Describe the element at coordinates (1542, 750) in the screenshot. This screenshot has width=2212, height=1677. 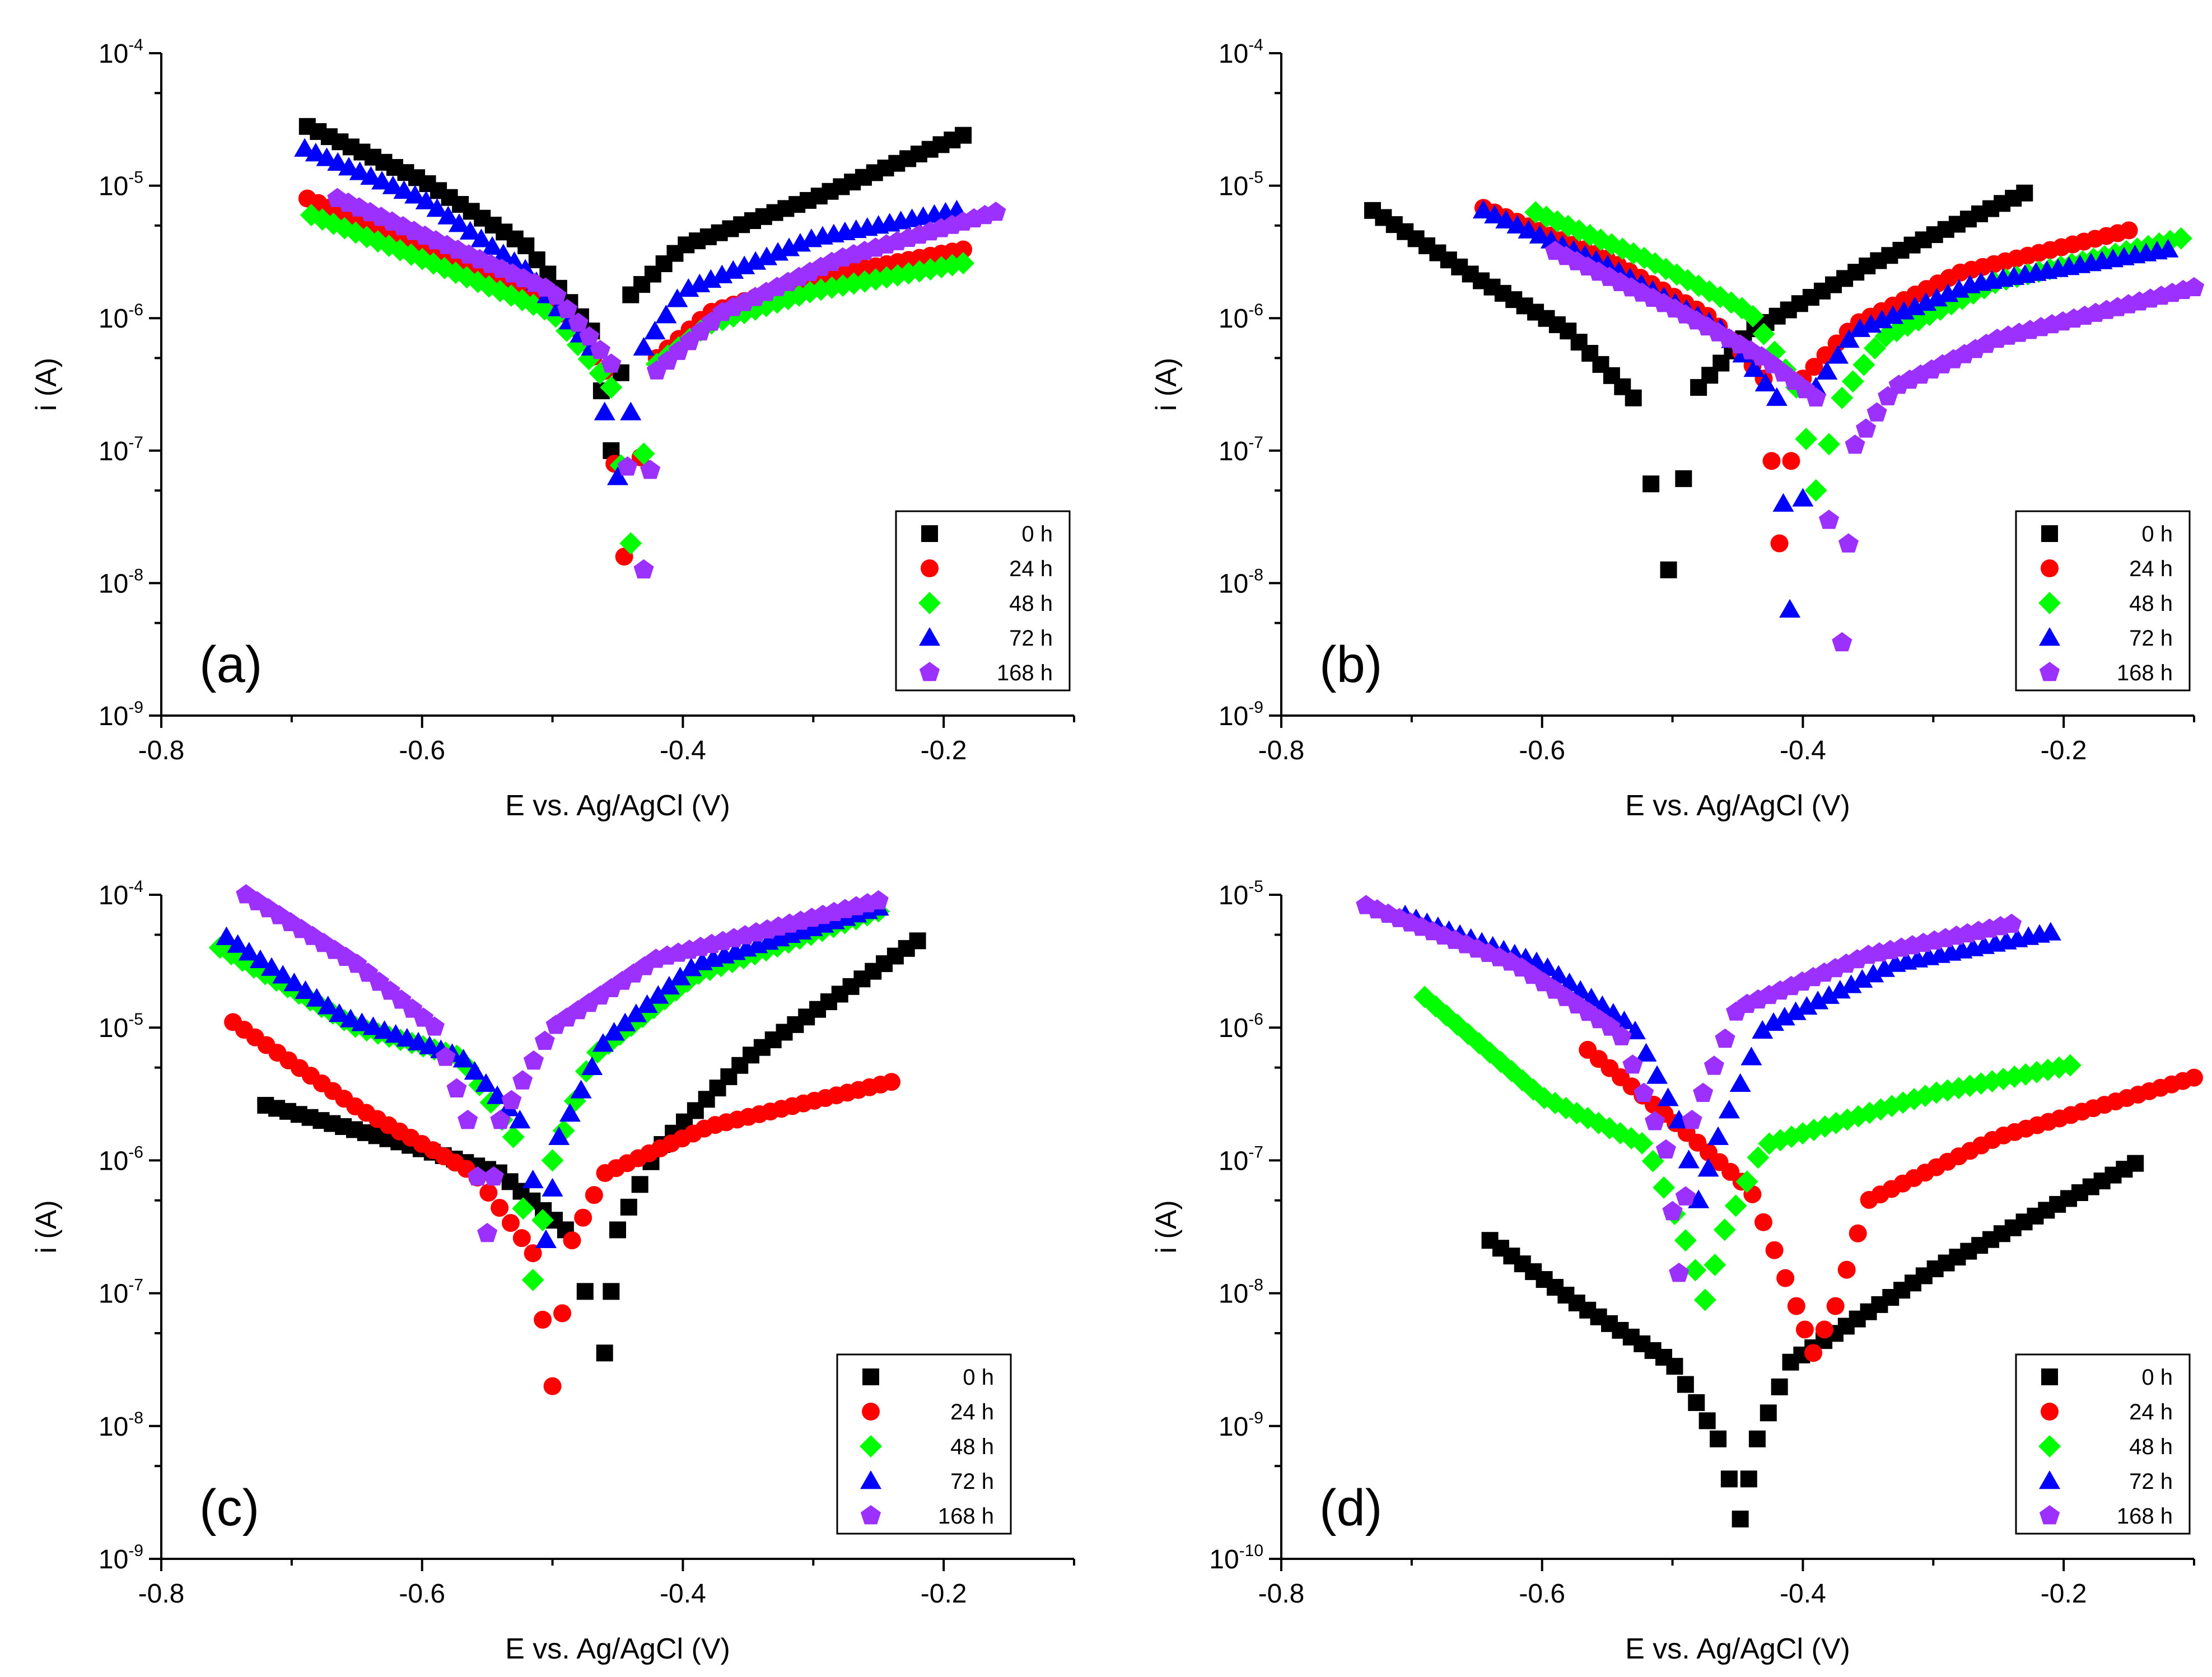
I see `x-tick-label: -0.6` at that location.